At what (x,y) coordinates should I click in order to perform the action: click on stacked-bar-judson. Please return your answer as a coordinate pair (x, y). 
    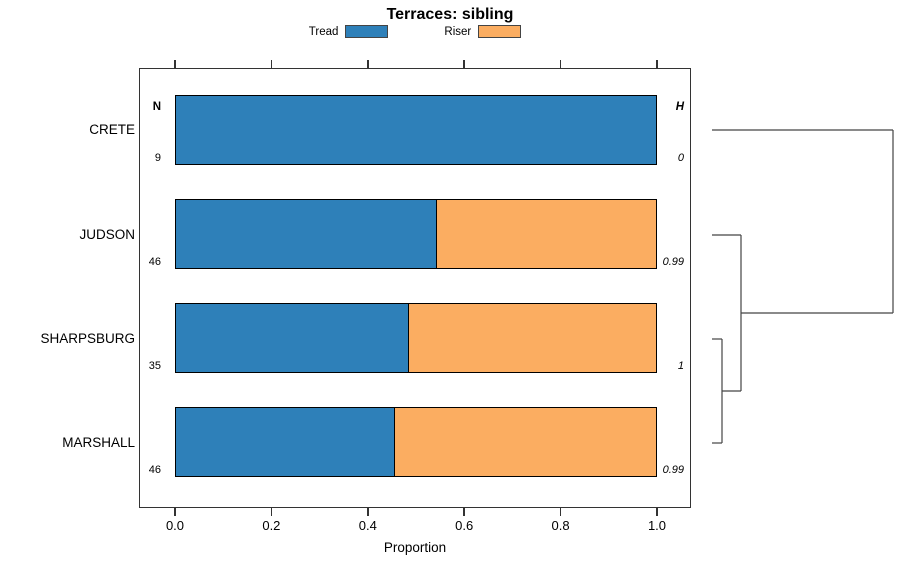
    Looking at the image, I should click on (416, 234).